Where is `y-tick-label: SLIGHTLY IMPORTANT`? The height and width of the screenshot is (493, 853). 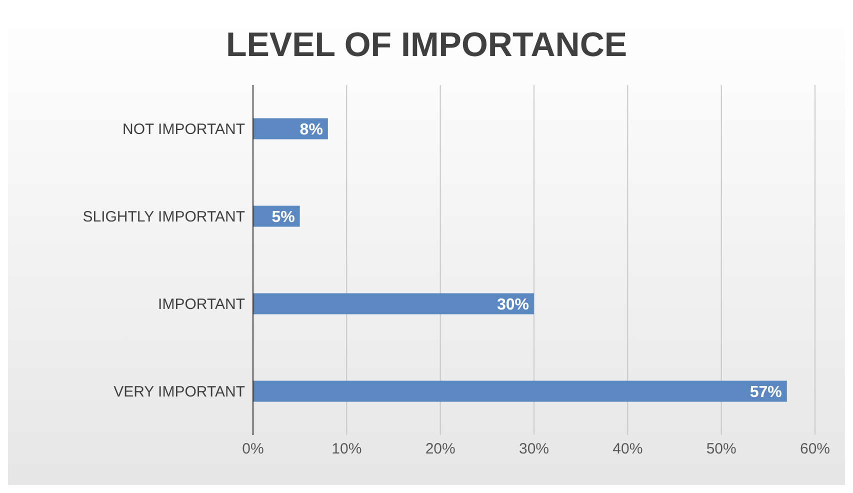
y-tick-label: SLIGHTLY IMPORTANT is located at coordinates (163, 217).